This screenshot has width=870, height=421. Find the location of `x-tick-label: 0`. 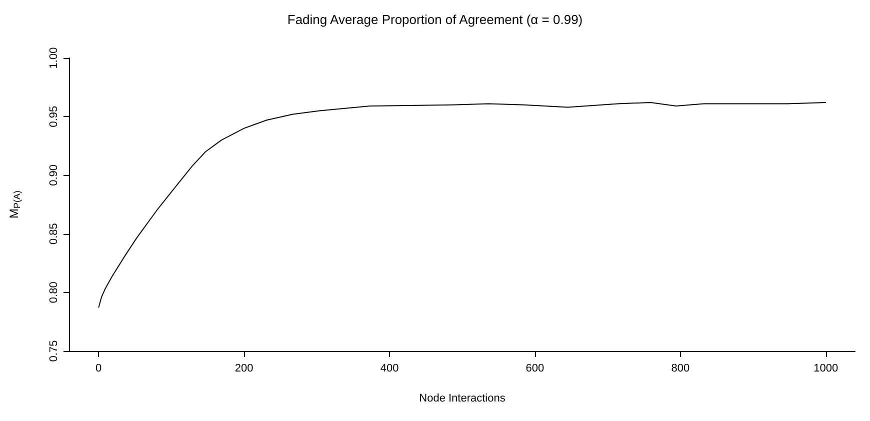

x-tick-label: 0 is located at coordinates (99, 368).